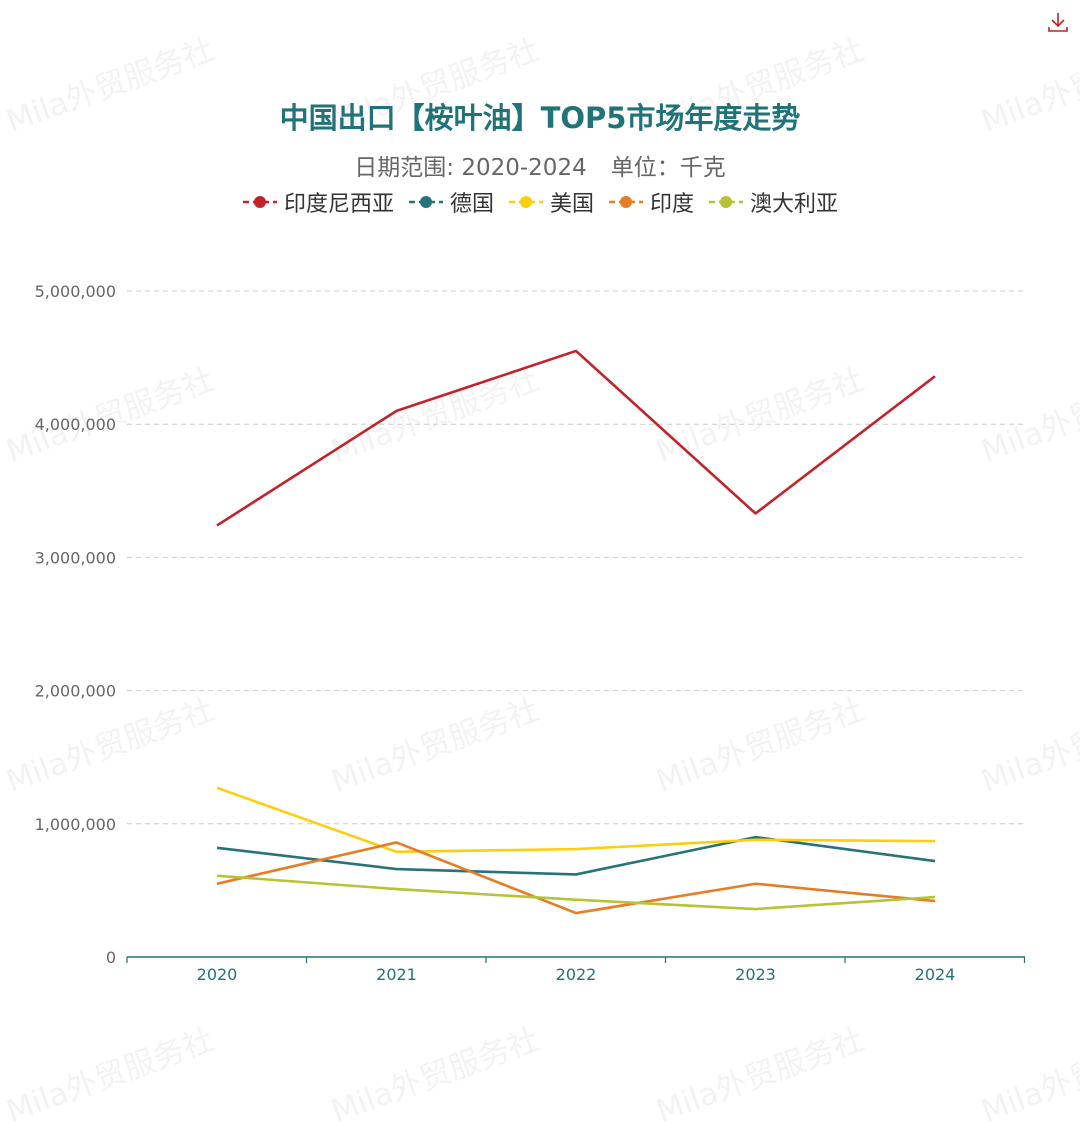 Image resolution: width=1080 pixels, height=1131 pixels. I want to click on legend-item-0: 印度尼西亚, so click(318, 202).